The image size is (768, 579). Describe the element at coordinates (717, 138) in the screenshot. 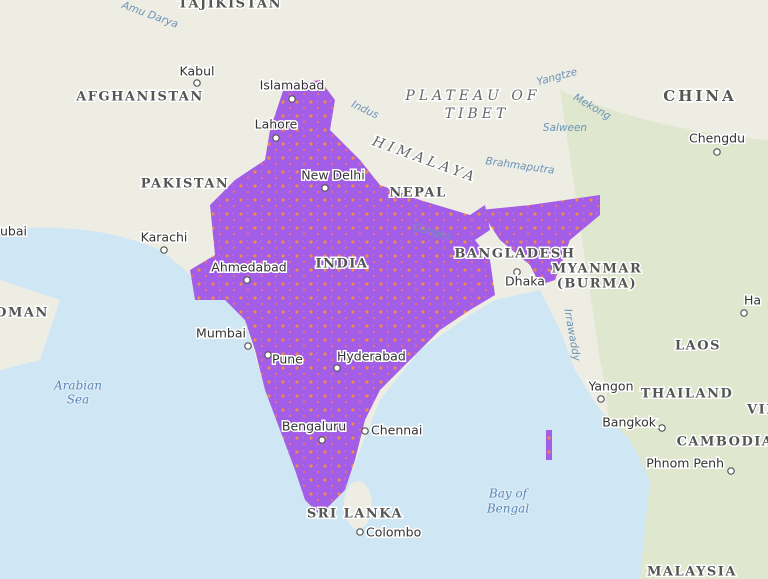

I see `city-label: Chengdu` at that location.